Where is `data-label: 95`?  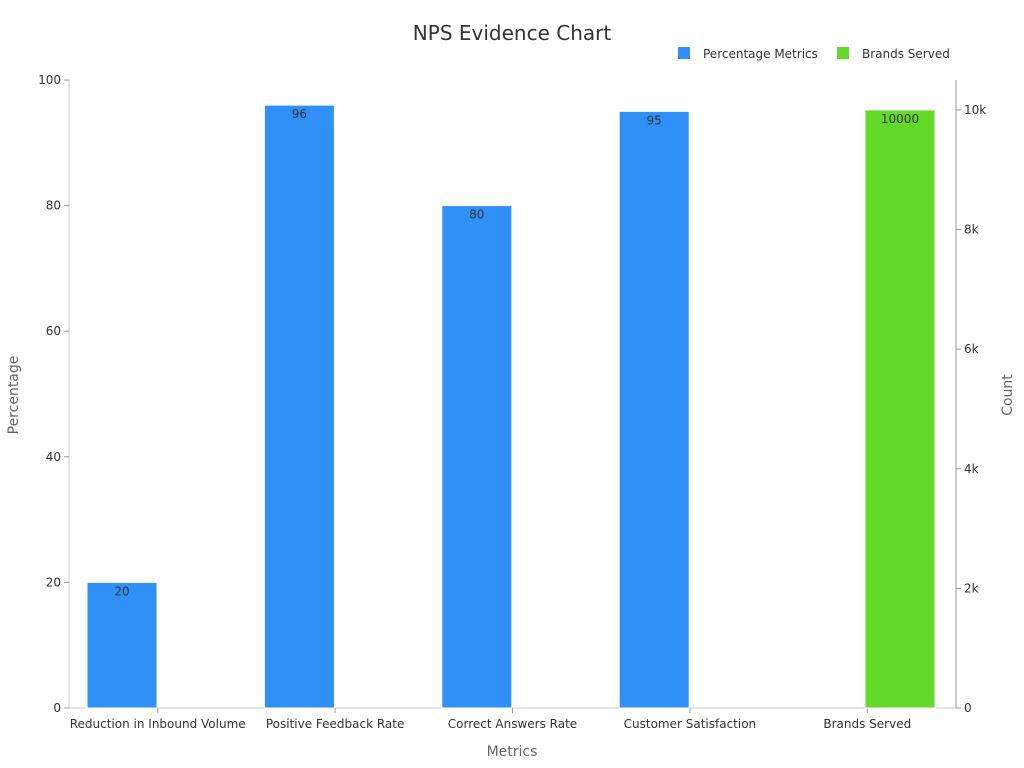 data-label: 95 is located at coordinates (654, 120).